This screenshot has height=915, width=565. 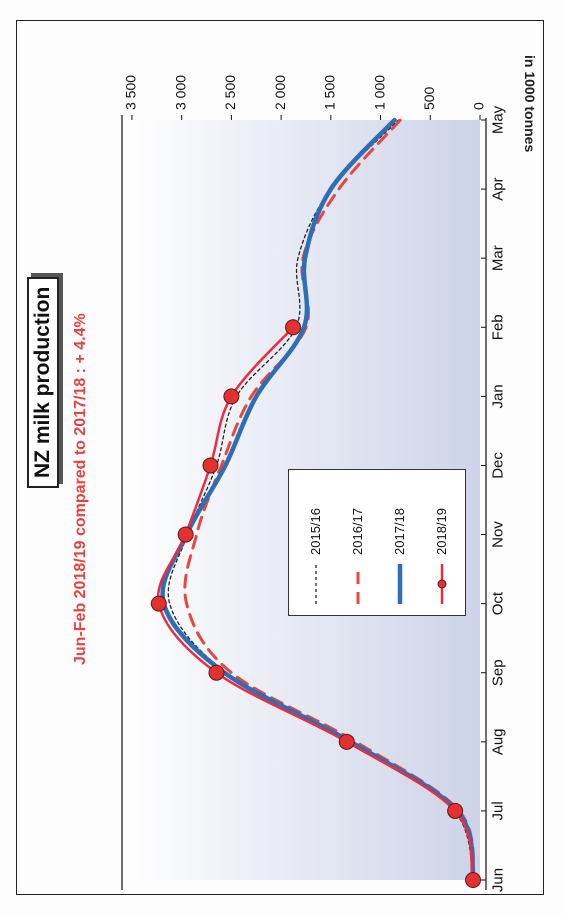 I want to click on x-tick-label: Sep, so click(x=497, y=672).